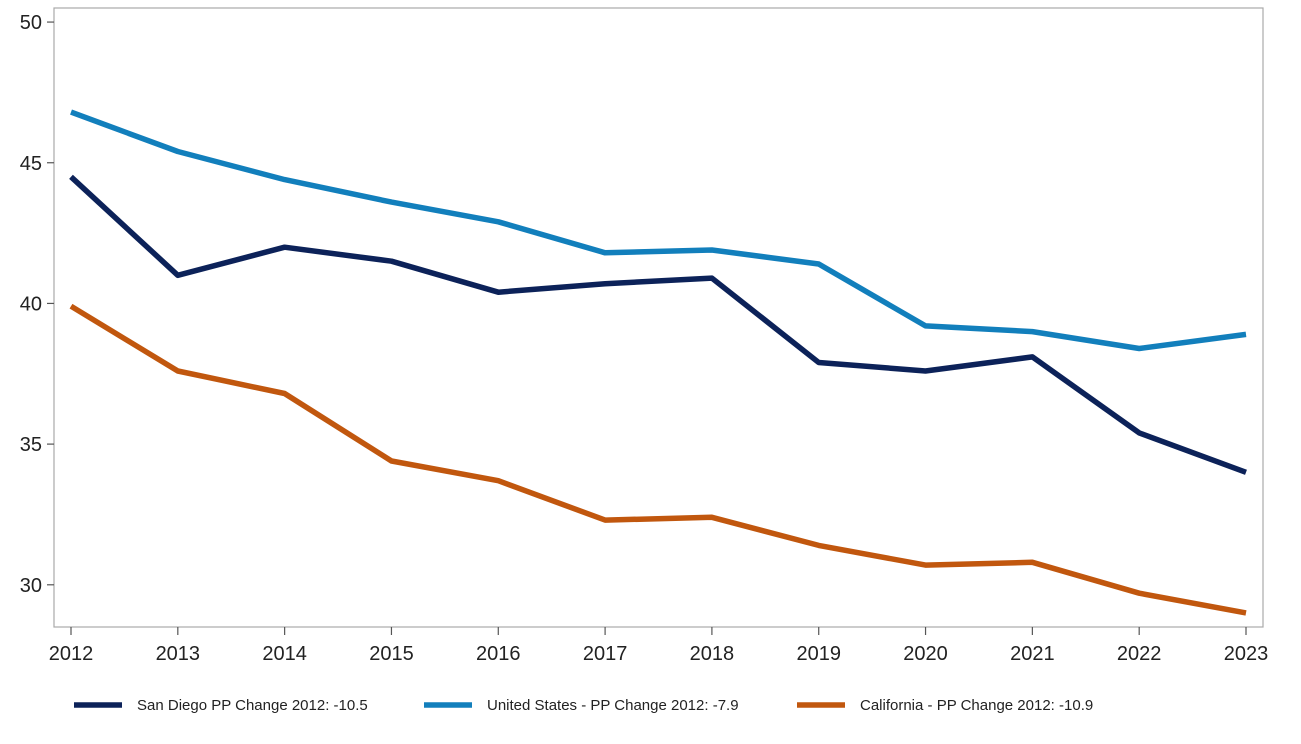 This screenshot has width=1301, height=744. Describe the element at coordinates (605, 654) in the screenshot. I see `x-tick-label: 2017` at that location.